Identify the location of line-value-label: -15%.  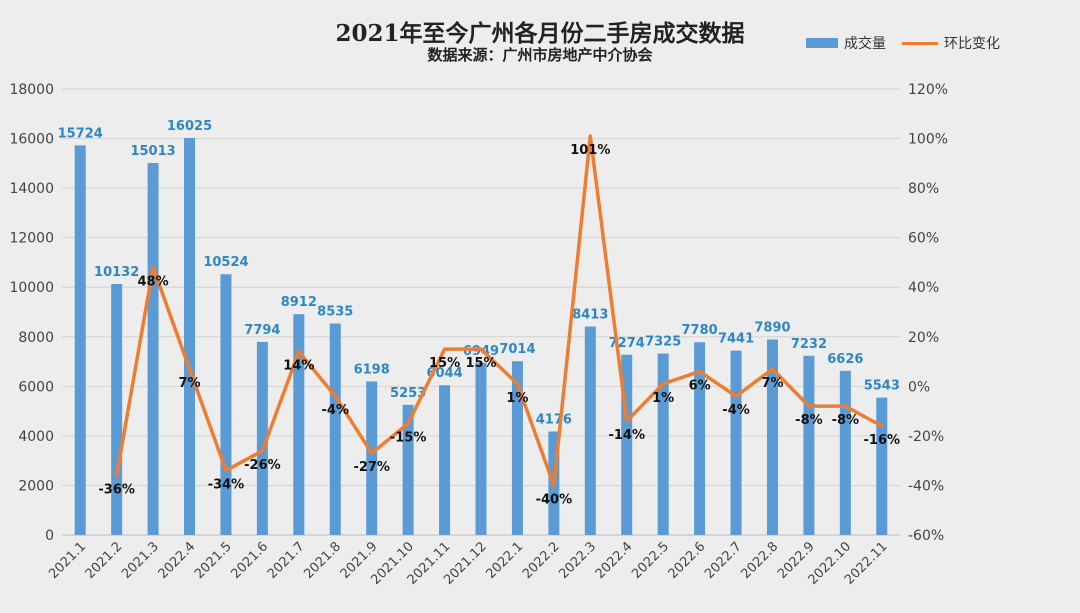
(408, 438).